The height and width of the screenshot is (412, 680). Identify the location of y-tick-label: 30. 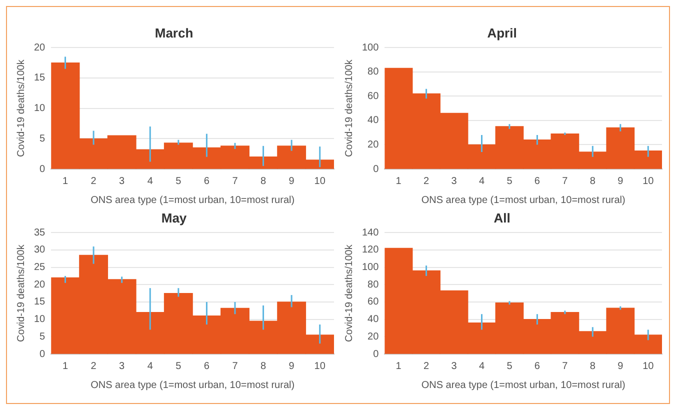
(40, 250).